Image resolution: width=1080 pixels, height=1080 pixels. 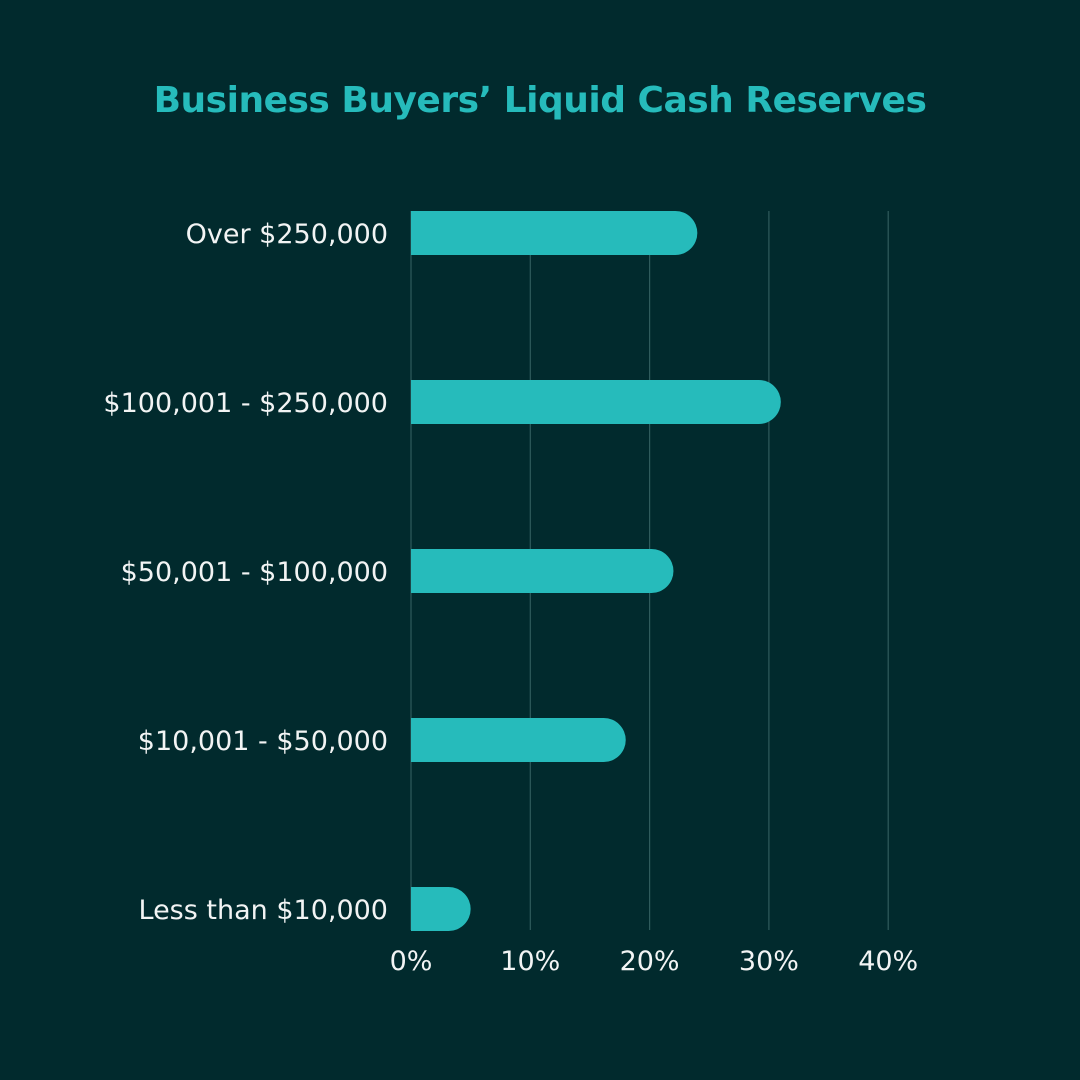 I want to click on category-label: $50,001 - $100,000, so click(x=254, y=572).